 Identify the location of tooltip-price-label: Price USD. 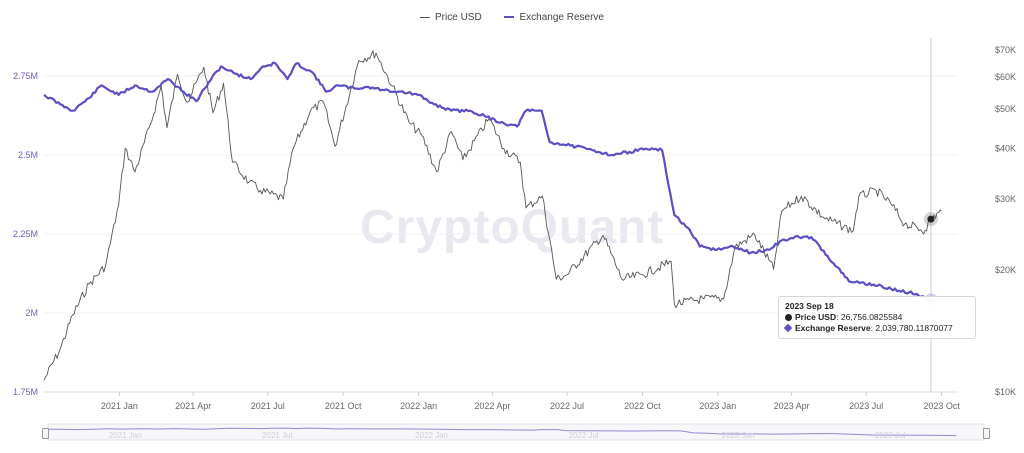
(816, 317).